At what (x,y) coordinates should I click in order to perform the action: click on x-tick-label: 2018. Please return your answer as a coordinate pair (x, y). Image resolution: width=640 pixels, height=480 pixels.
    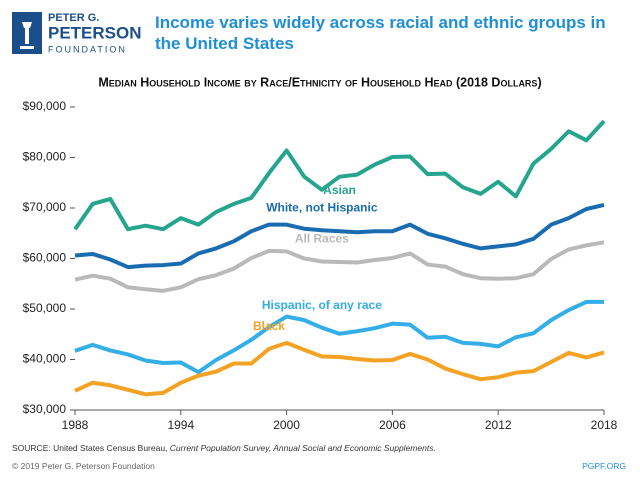
    Looking at the image, I should click on (604, 425).